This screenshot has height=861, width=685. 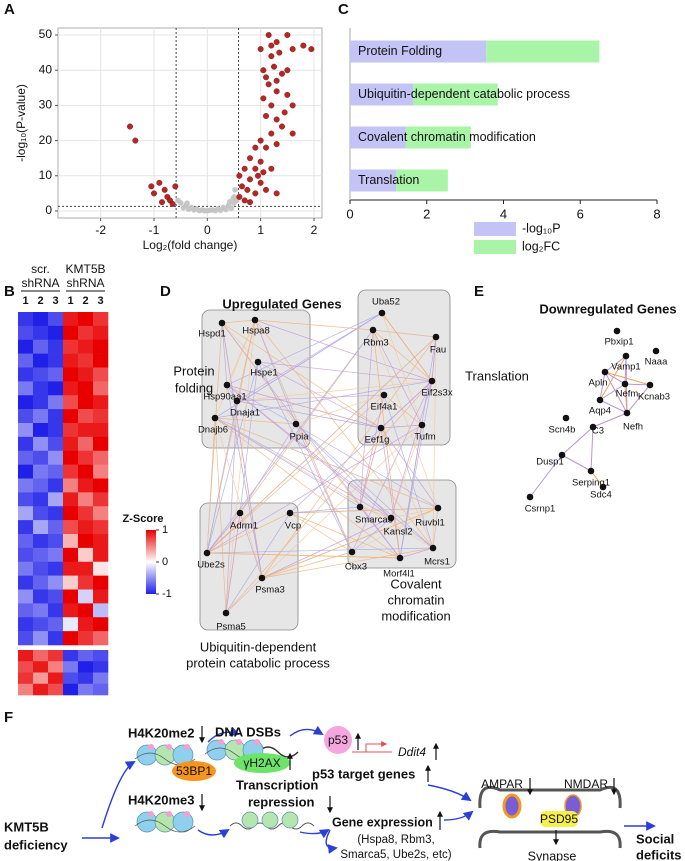 What do you see at coordinates (46, 175) in the screenshot?
I see `y-tick-label: 10` at bounding box center [46, 175].